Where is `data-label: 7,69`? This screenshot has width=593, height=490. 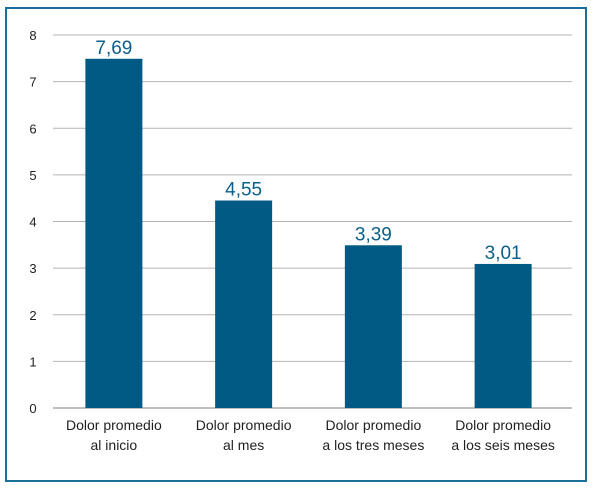 data-label: 7,69 is located at coordinates (113, 48).